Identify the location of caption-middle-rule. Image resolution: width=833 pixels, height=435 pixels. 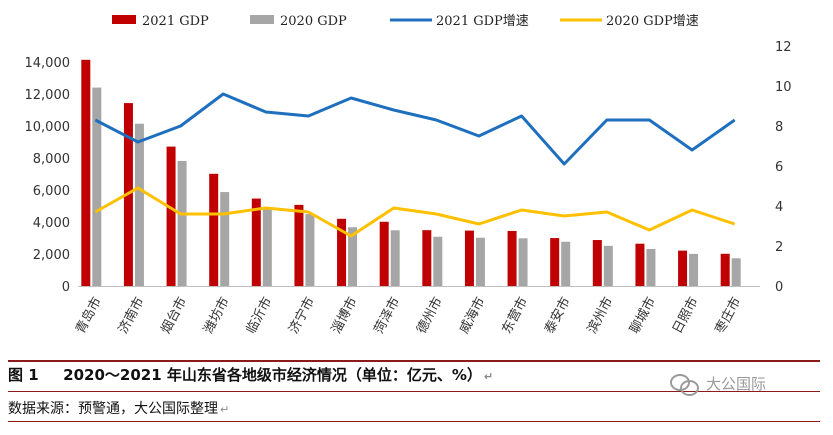
(414, 391).